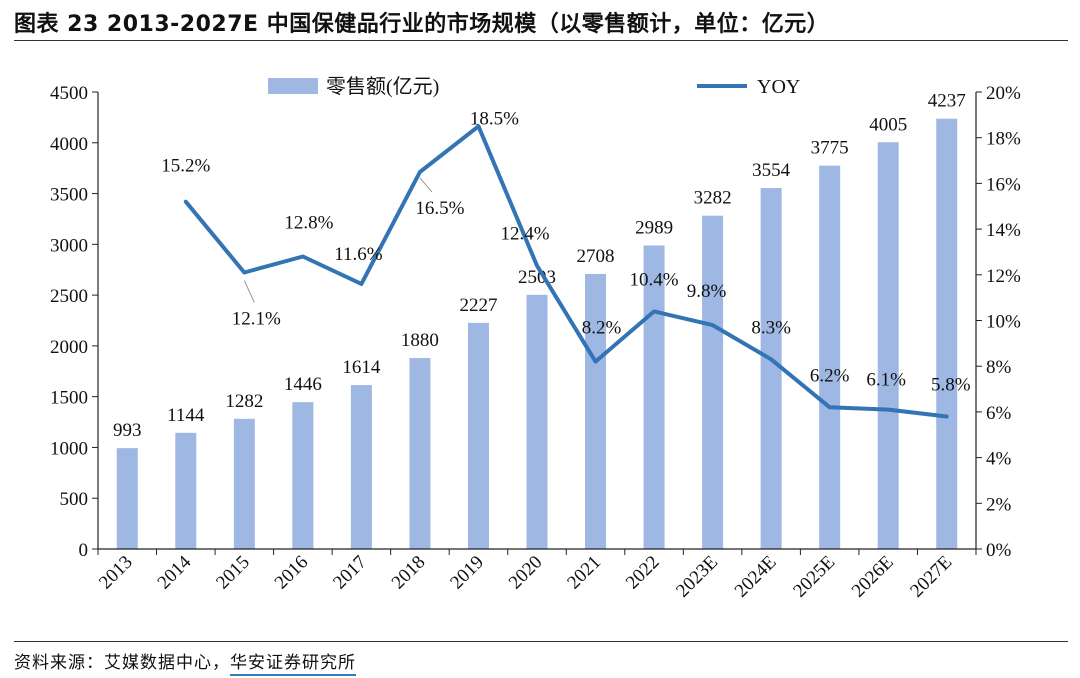 The image size is (1080, 678). What do you see at coordinates (69, 347) in the screenshot?
I see `left-tick-label: 2000` at bounding box center [69, 347].